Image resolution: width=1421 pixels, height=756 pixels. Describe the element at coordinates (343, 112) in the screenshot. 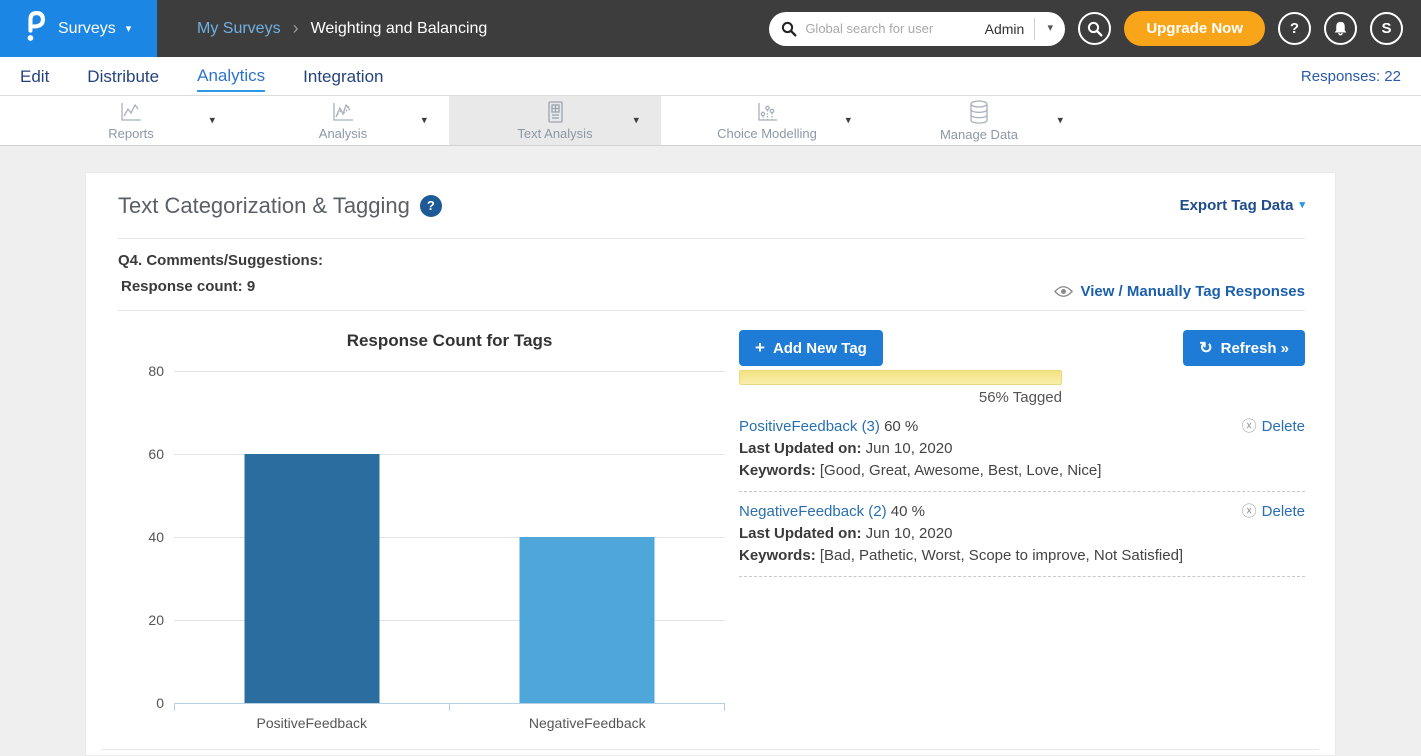

I see `trend-chart-icon` at that location.